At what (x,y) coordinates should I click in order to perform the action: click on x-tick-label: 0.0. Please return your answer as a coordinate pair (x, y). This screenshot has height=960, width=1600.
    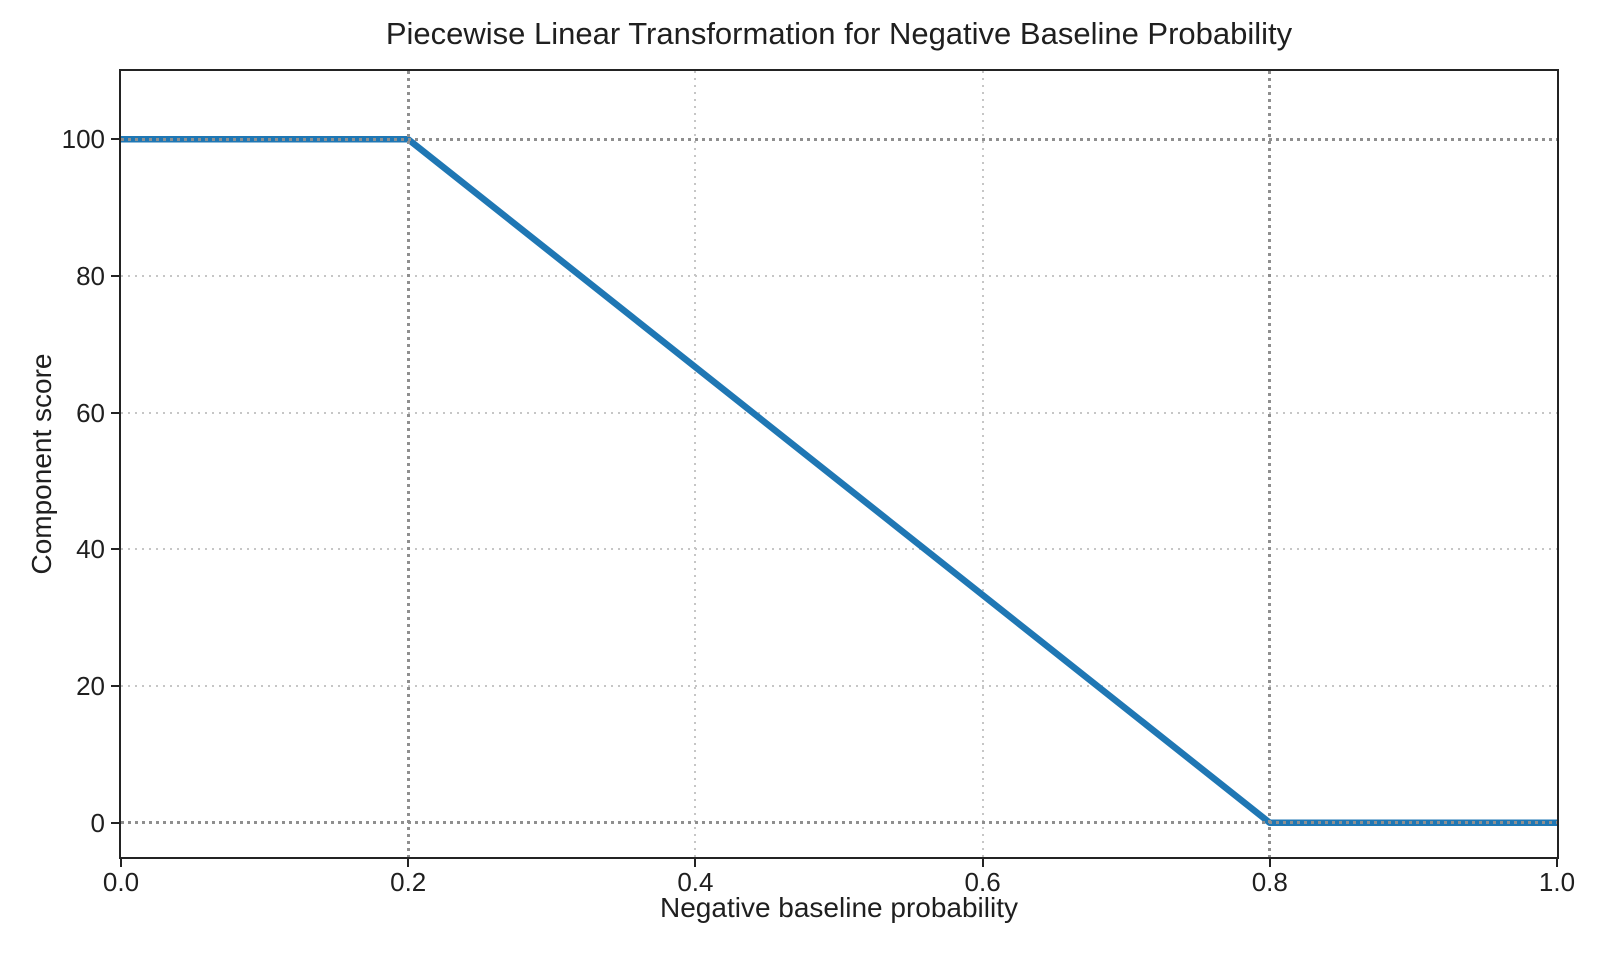
    Looking at the image, I should click on (121, 882).